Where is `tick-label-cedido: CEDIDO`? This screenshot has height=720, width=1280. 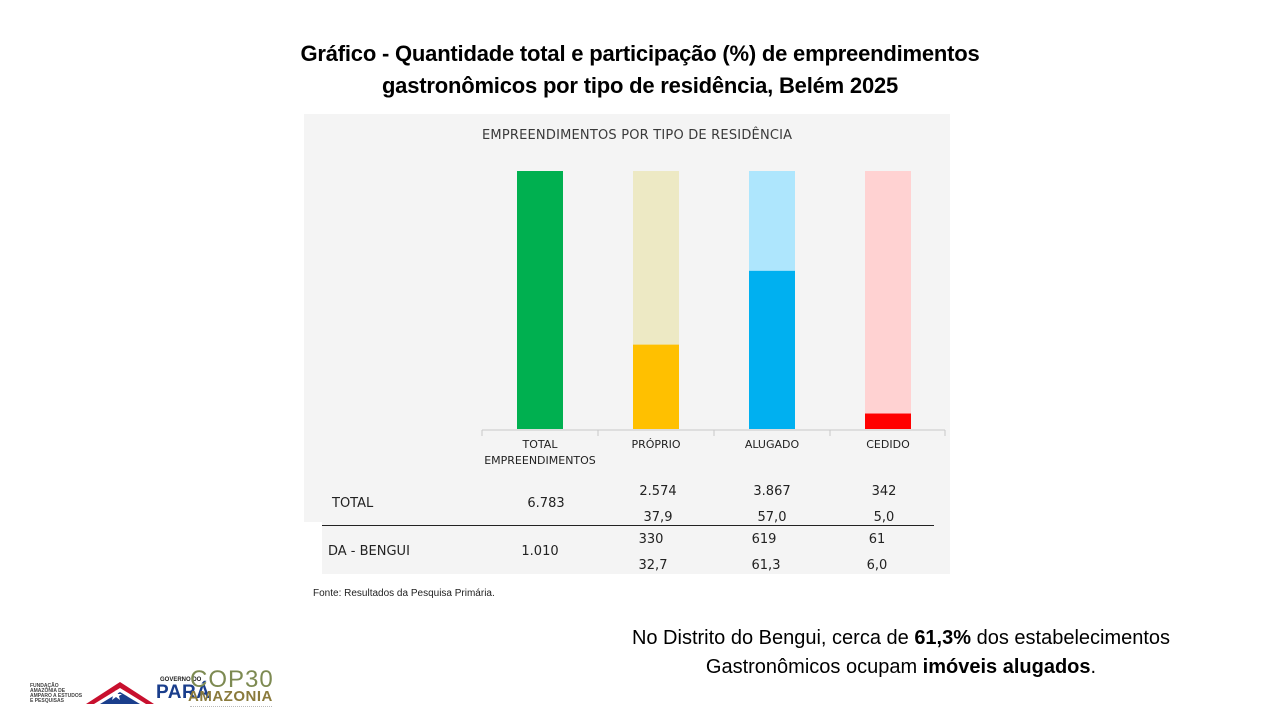 tick-label-cedido: CEDIDO is located at coordinates (888, 444).